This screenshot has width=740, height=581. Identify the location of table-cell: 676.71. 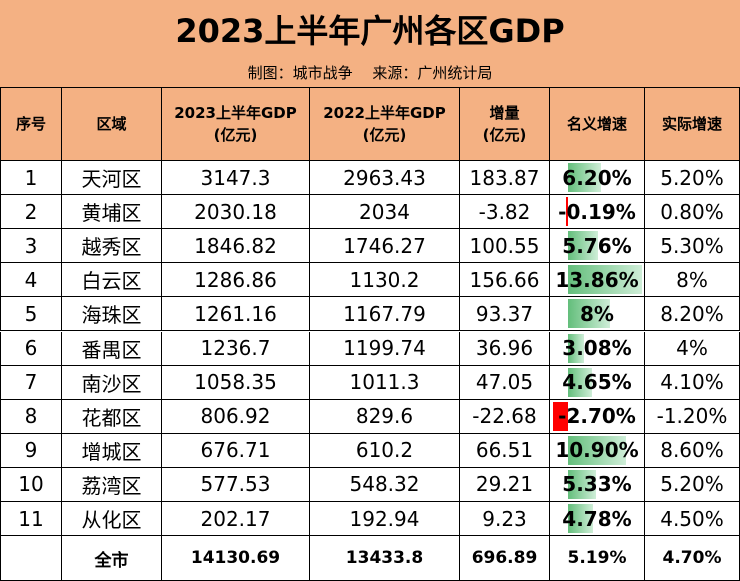
(236, 450).